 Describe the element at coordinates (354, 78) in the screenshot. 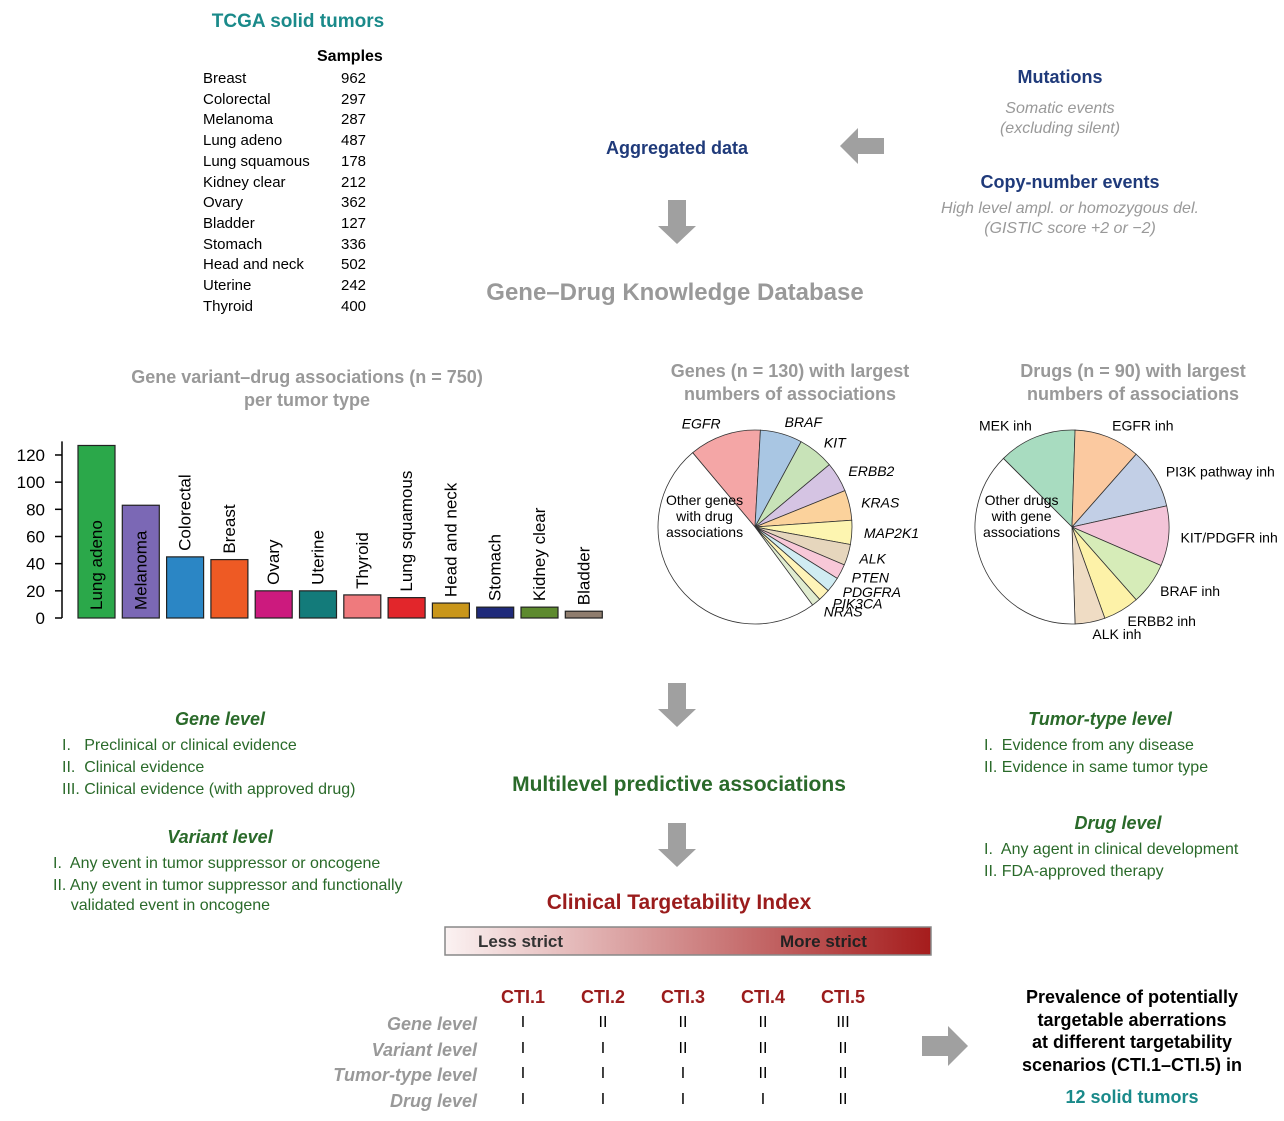

I see `table-cell: 962` at that location.